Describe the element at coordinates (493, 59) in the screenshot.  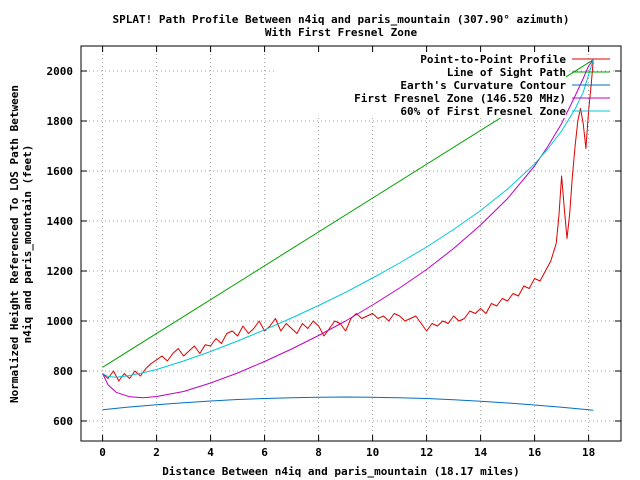
I see `legend-label-point-to-point-profile: Point-to-Point Profile` at that location.